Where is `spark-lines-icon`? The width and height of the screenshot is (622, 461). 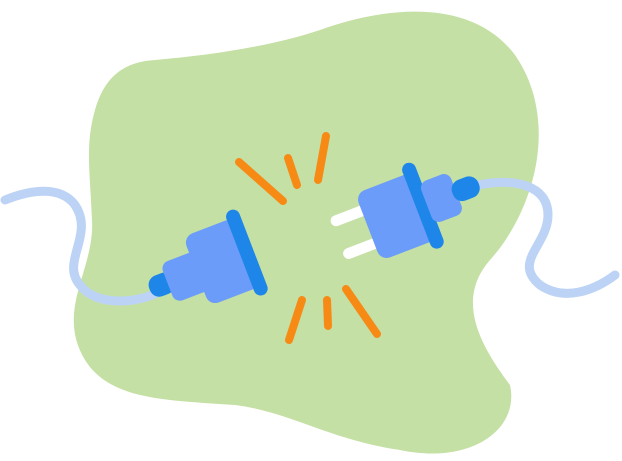 spark-lines-icon is located at coordinates (308, 238).